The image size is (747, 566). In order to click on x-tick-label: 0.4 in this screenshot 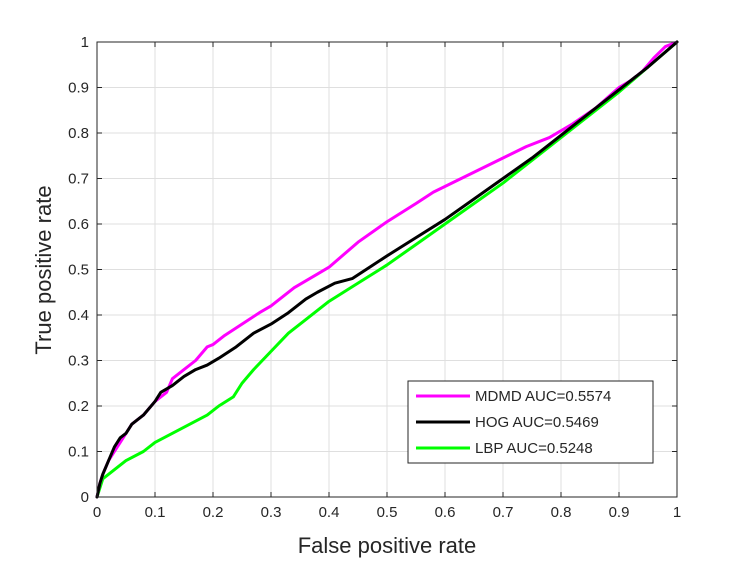, I will do `click(329, 512)`.